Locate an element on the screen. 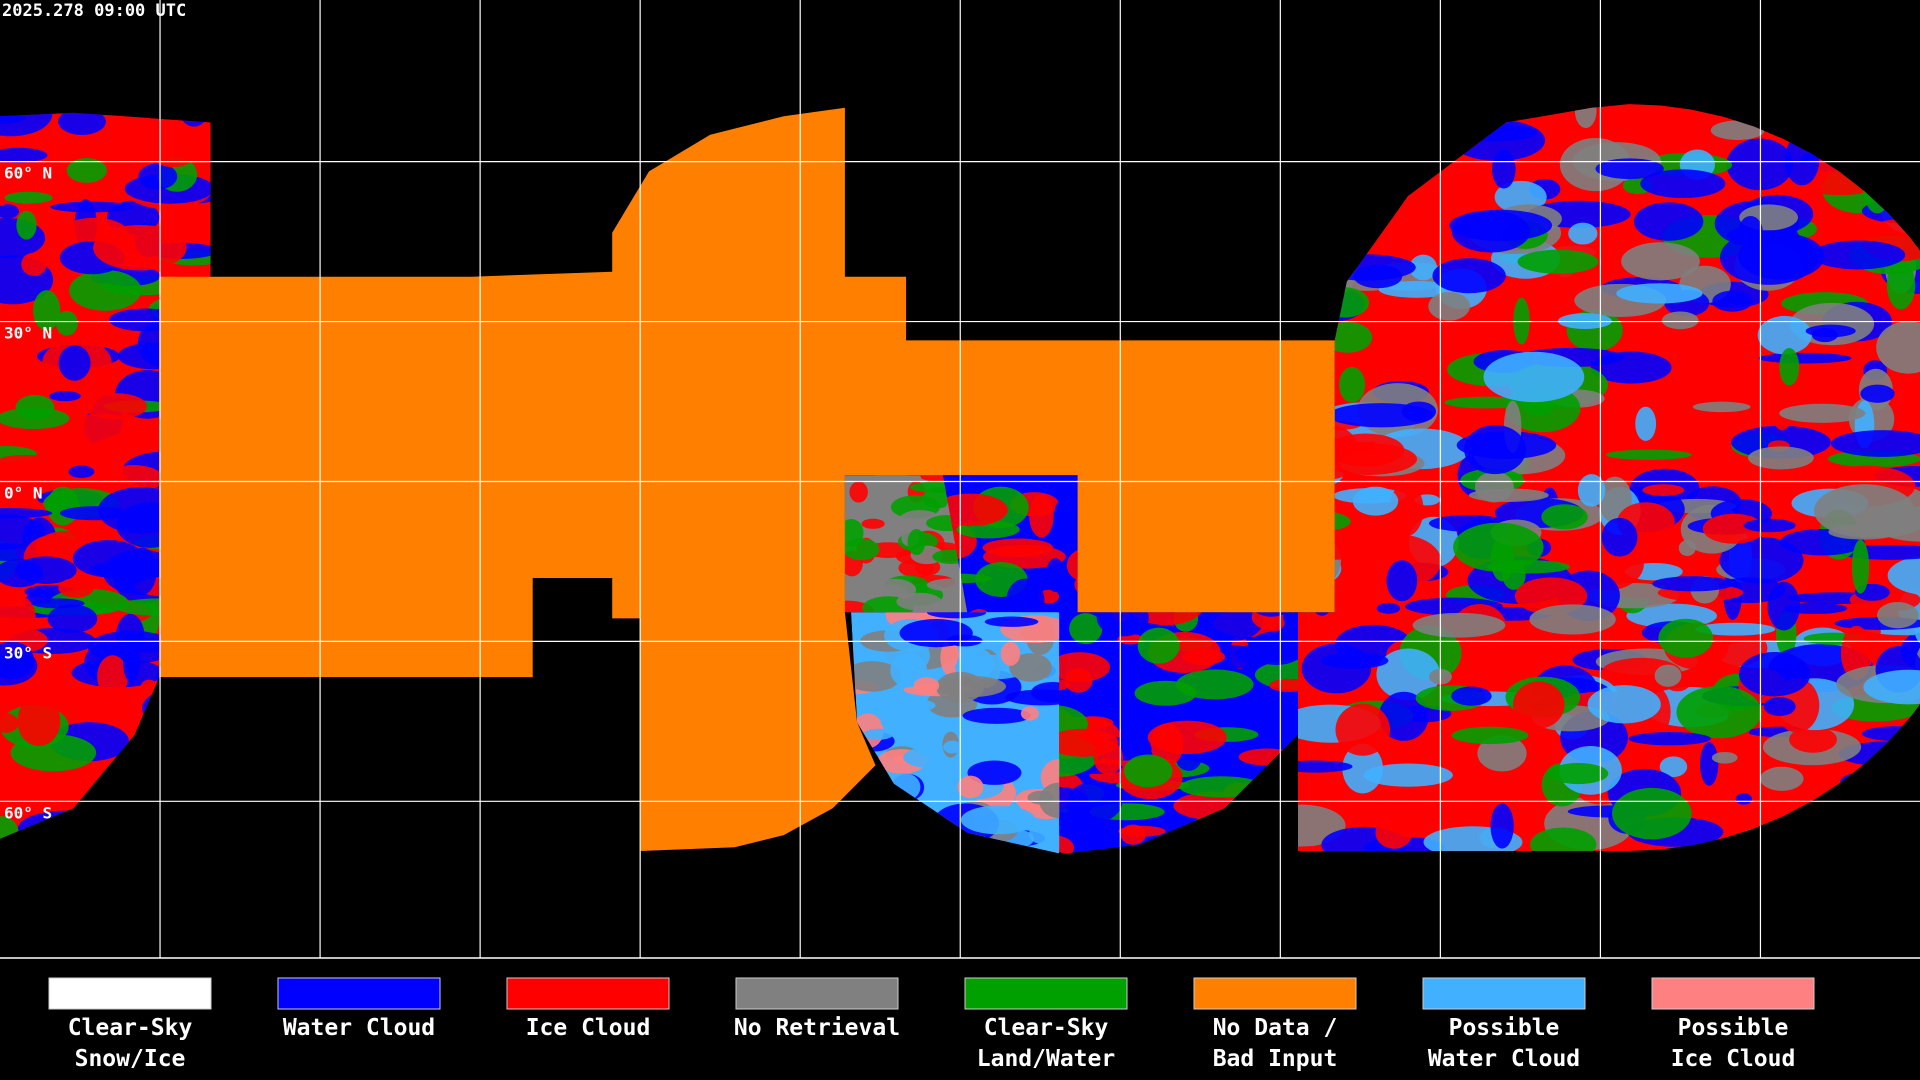 The width and height of the screenshot is (1920, 1080). timestamp: 2025.278 09:00 UTC is located at coordinates (94, 11).